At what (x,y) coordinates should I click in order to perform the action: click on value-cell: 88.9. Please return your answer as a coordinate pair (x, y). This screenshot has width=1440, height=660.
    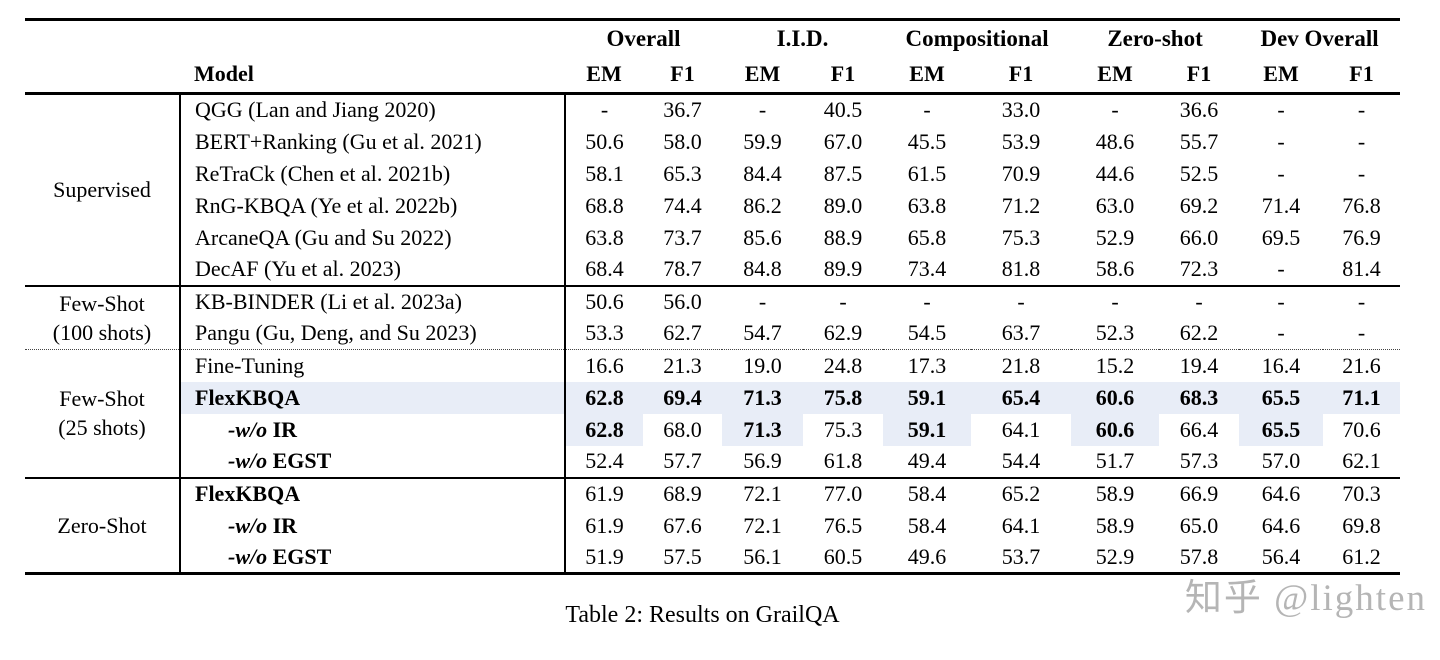
    Looking at the image, I should click on (843, 237).